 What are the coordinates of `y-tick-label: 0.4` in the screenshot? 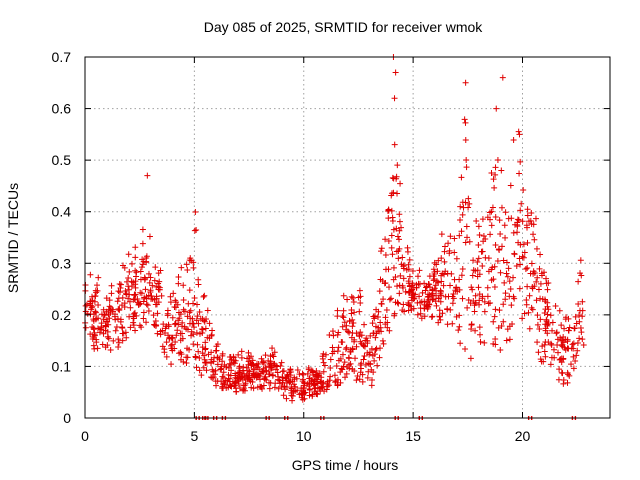 It's located at (62, 212).